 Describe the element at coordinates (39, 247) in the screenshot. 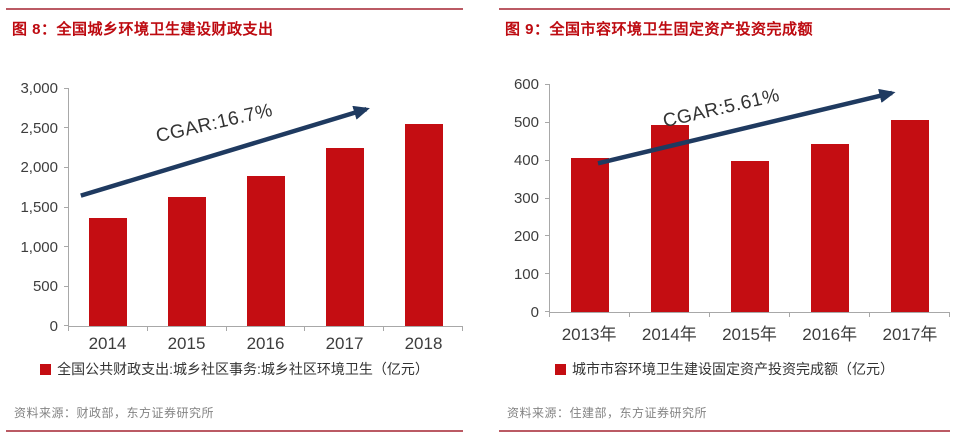

I see `y-tick-label: 1,000` at that location.